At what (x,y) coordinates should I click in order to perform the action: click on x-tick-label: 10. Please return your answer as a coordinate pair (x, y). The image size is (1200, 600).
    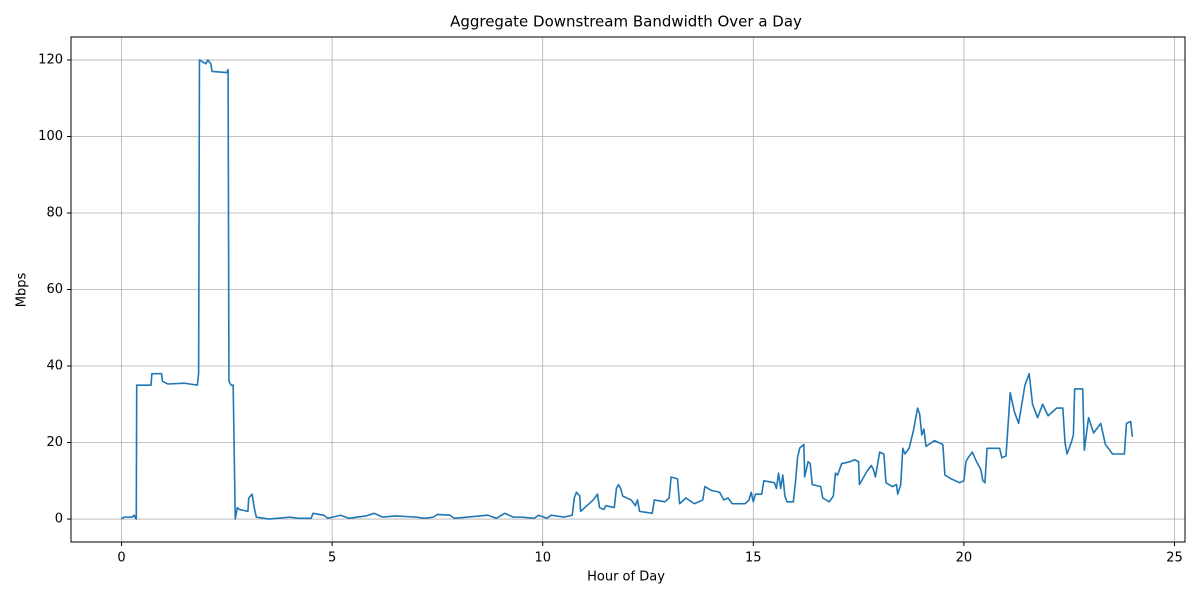
    Looking at the image, I should click on (542, 558).